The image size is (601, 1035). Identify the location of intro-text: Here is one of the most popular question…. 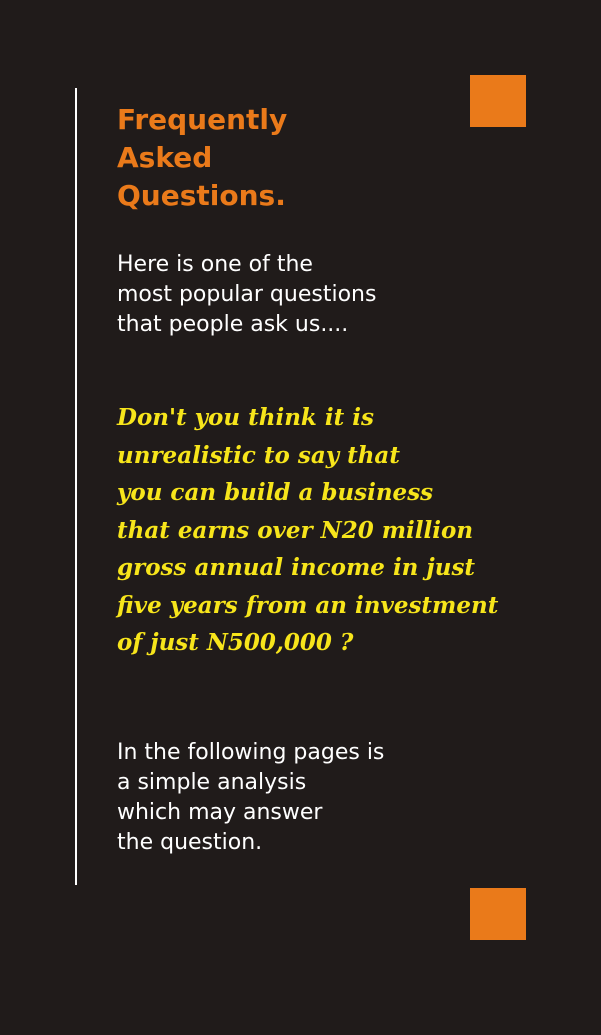
(246, 295).